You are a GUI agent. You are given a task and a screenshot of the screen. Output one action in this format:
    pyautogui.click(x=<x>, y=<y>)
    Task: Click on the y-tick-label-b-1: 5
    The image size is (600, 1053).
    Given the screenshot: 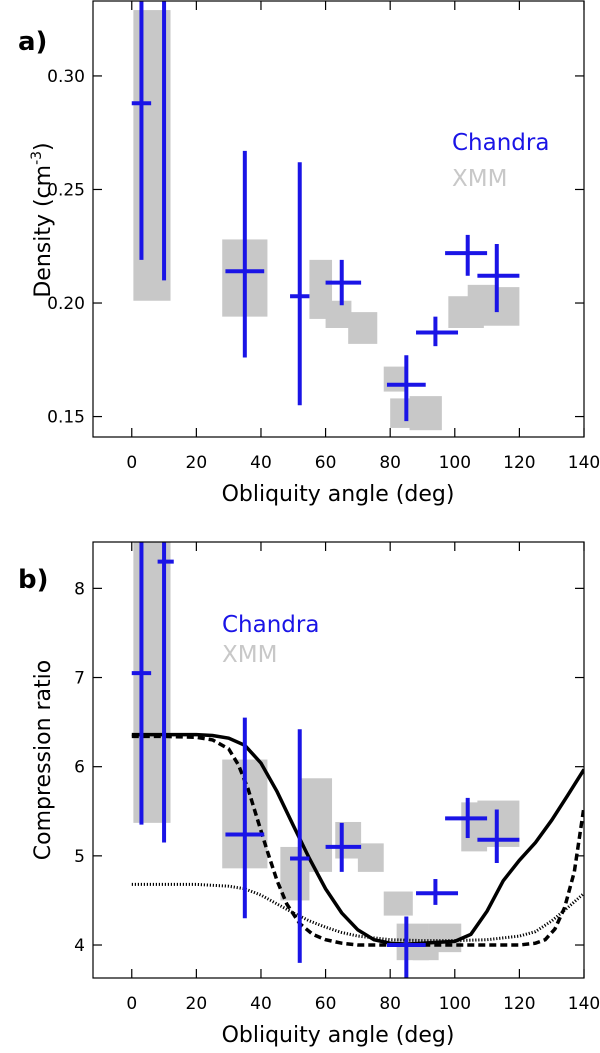 What is the action you would take?
    pyautogui.click(x=79, y=857)
    